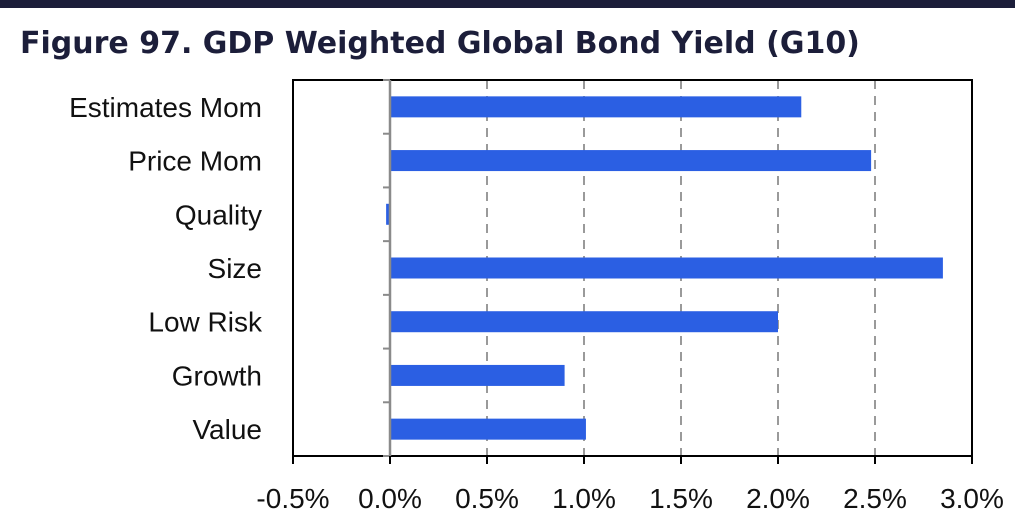 The image size is (1015, 525). I want to click on x-tick-label: -0.5%, so click(292, 498).